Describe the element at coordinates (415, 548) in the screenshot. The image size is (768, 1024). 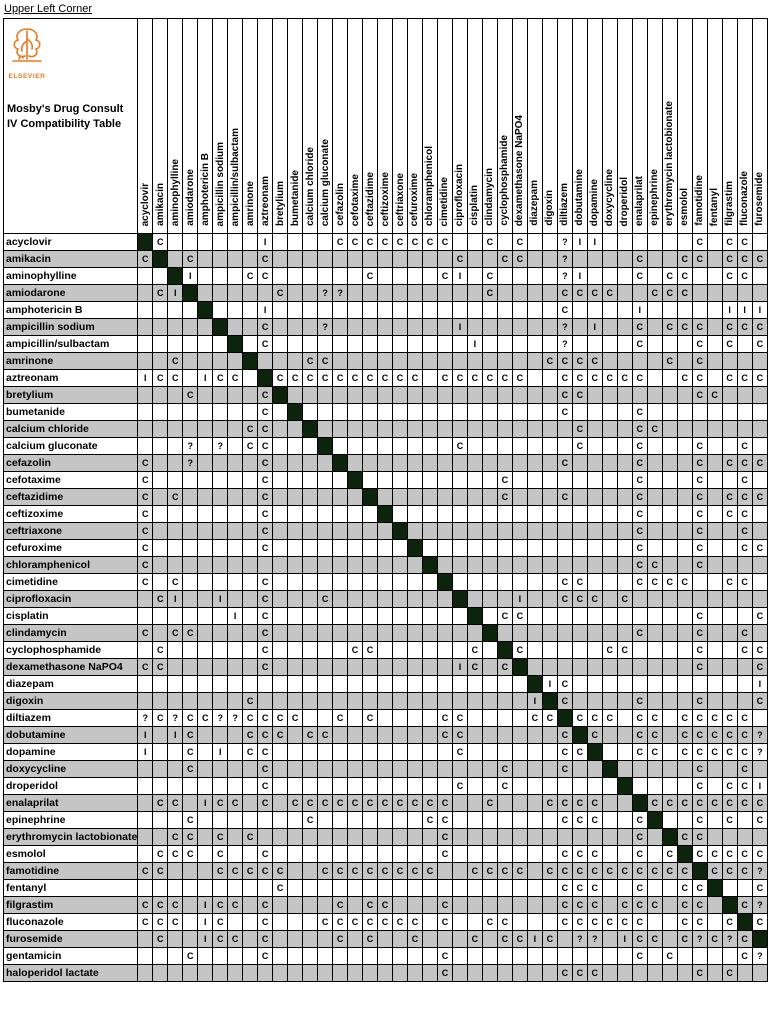
I see `diagonal-cell` at that location.